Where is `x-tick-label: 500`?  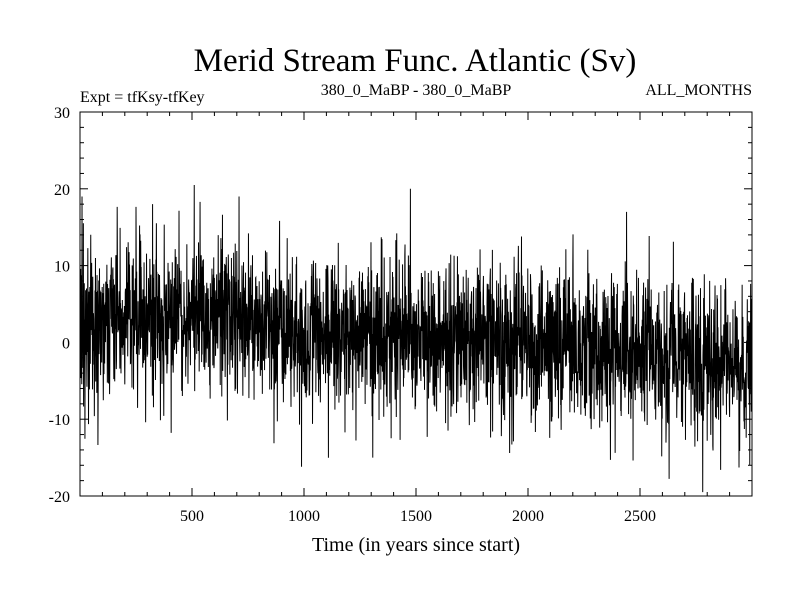
x-tick-label: 500 is located at coordinates (192, 516).